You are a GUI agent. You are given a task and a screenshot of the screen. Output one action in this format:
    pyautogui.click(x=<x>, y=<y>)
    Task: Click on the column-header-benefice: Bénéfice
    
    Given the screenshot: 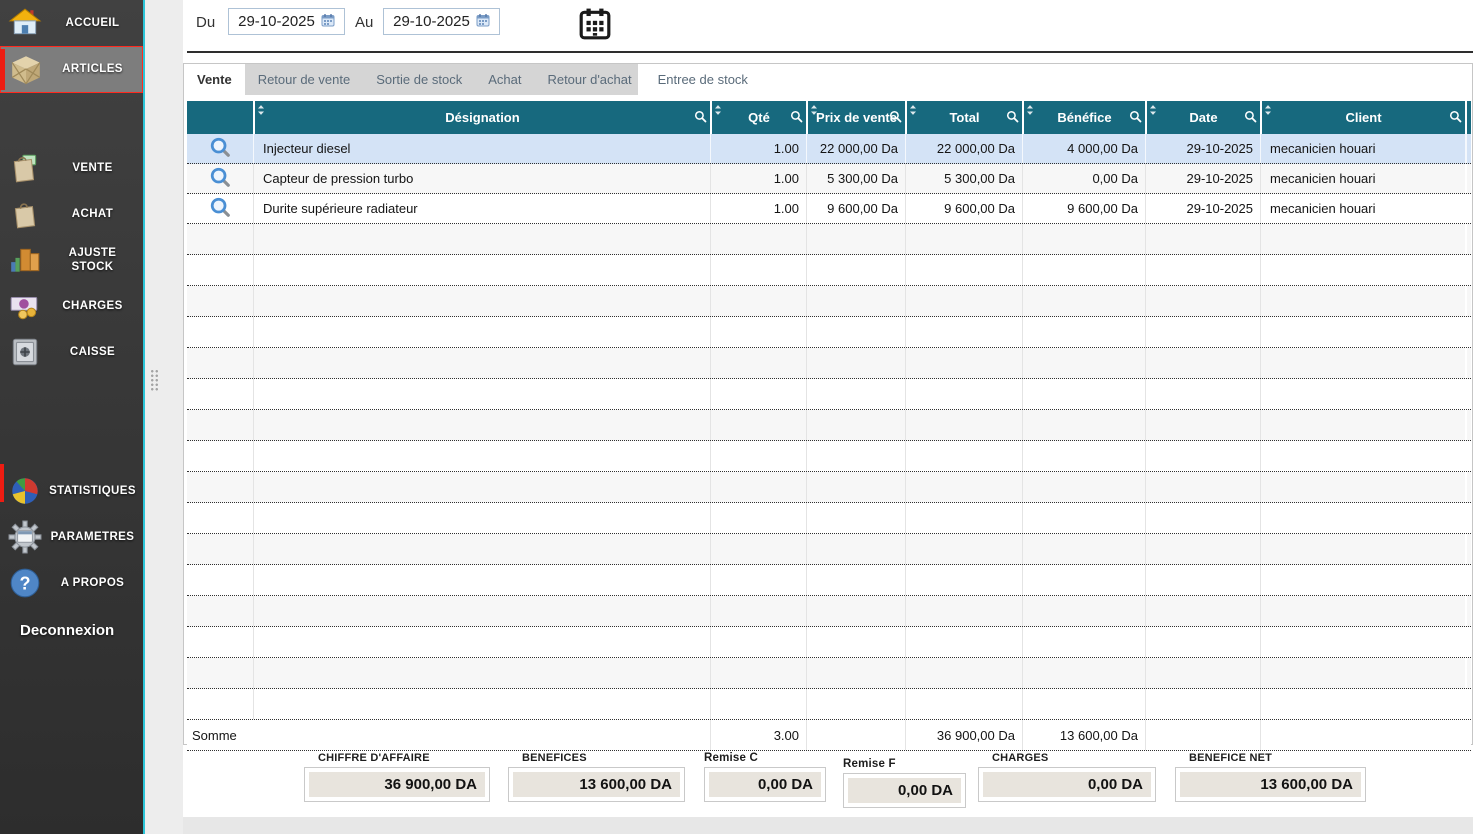 What is the action you would take?
    pyautogui.click(x=1083, y=117)
    